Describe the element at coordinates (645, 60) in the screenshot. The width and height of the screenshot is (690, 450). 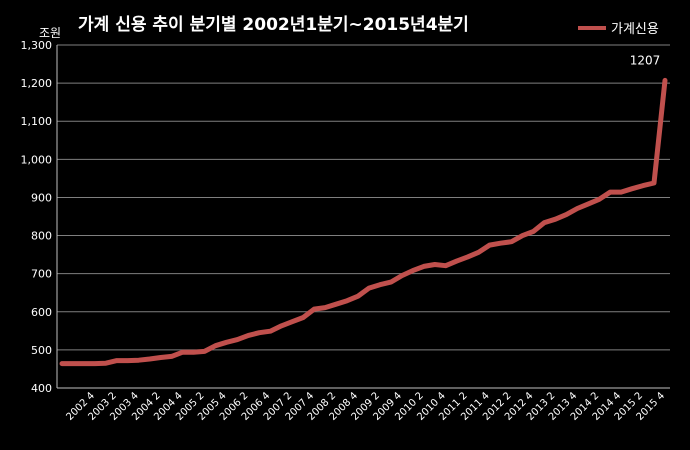
I see `data-label: 1207` at that location.